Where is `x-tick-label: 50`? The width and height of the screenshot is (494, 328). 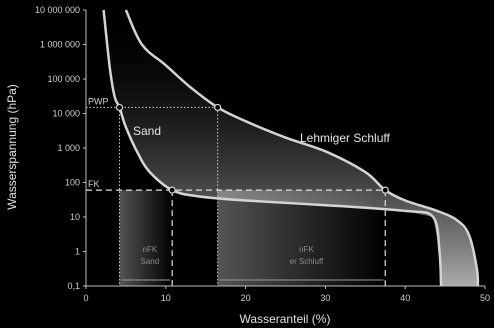
x-tick-label: 50 is located at coordinates (485, 298).